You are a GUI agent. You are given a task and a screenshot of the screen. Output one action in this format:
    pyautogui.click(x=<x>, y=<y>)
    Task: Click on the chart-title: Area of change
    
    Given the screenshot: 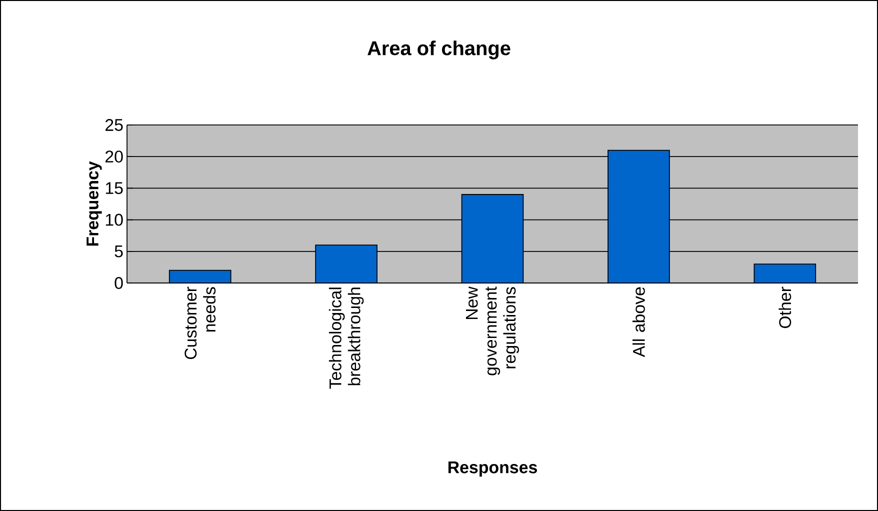 What is the action you would take?
    pyautogui.click(x=439, y=50)
    